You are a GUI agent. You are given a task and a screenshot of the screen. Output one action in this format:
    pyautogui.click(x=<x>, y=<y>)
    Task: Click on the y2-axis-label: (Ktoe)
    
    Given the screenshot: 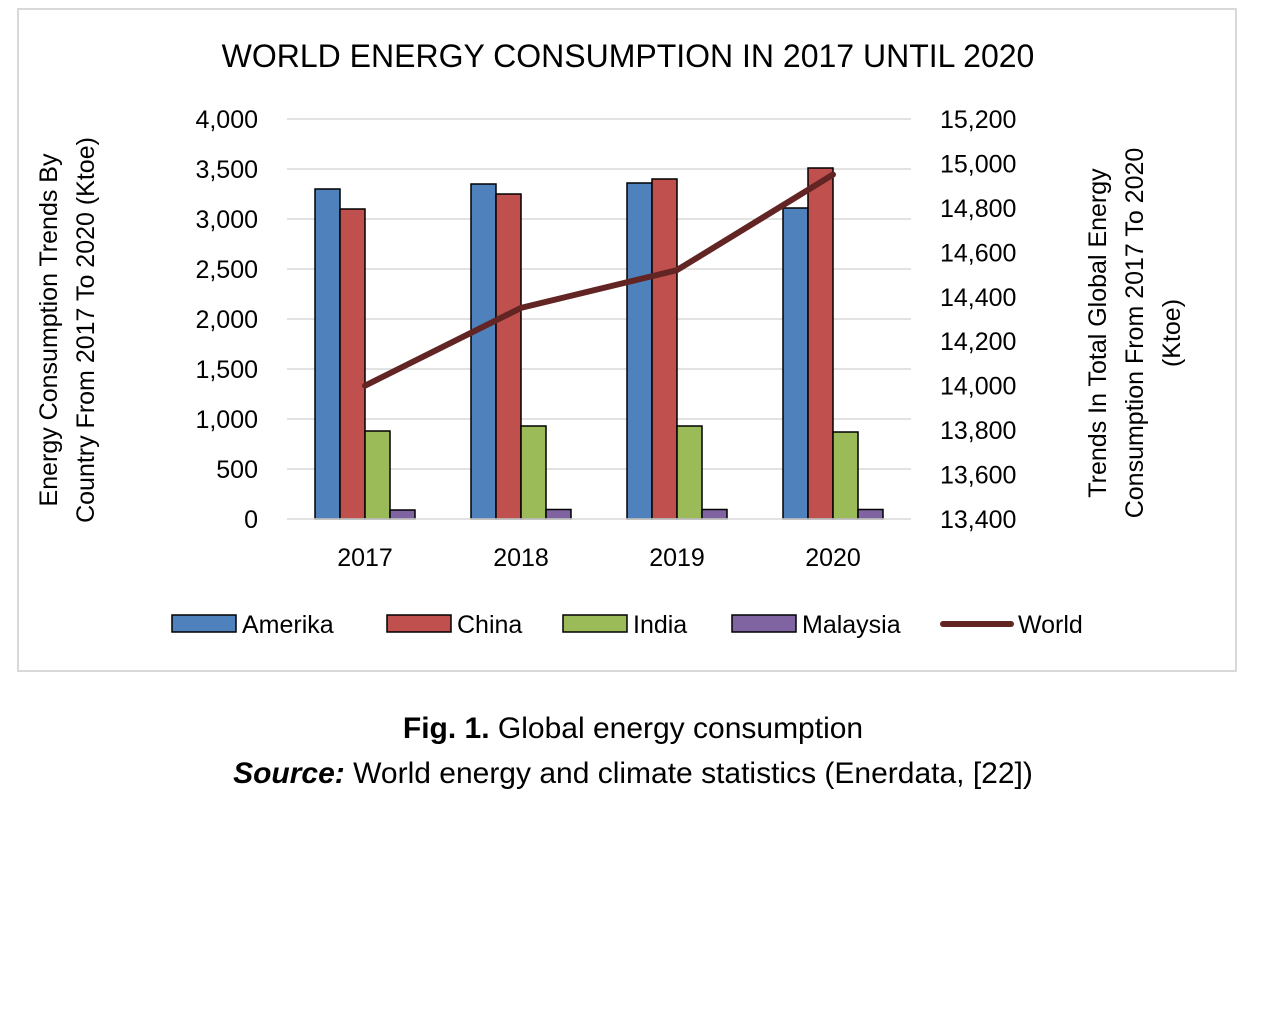 What is the action you would take?
    pyautogui.click(x=1172, y=333)
    